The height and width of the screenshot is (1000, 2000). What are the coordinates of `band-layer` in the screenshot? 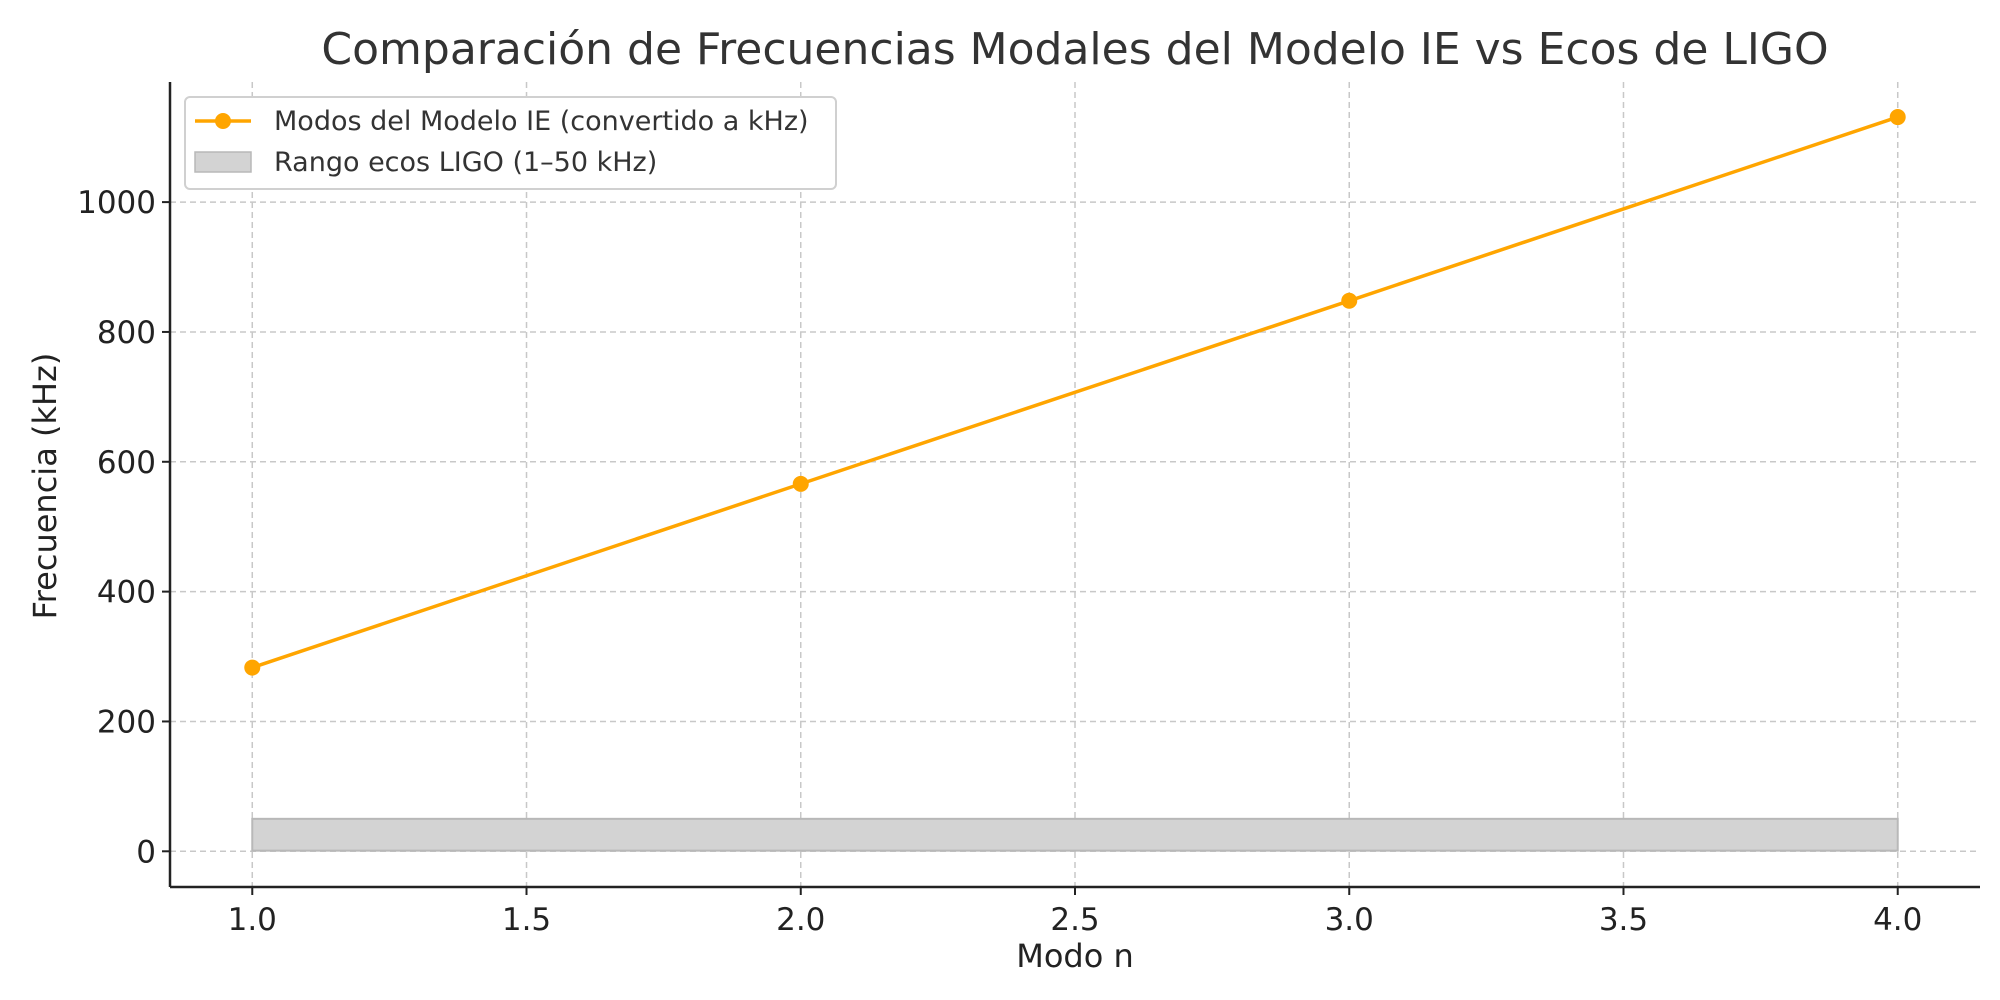 It's located at (1075, 834).